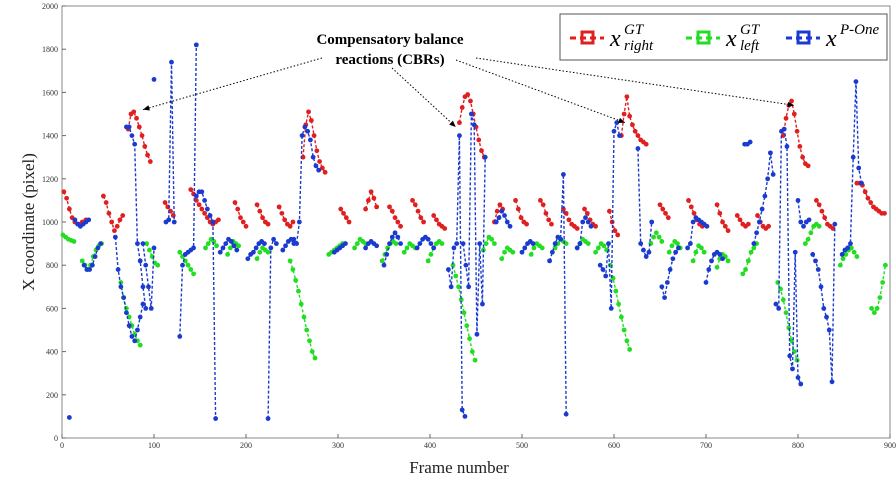 Image resolution: width=896 pixels, height=481 pixels. I want to click on y-tick-label: 600, so click(52, 308).